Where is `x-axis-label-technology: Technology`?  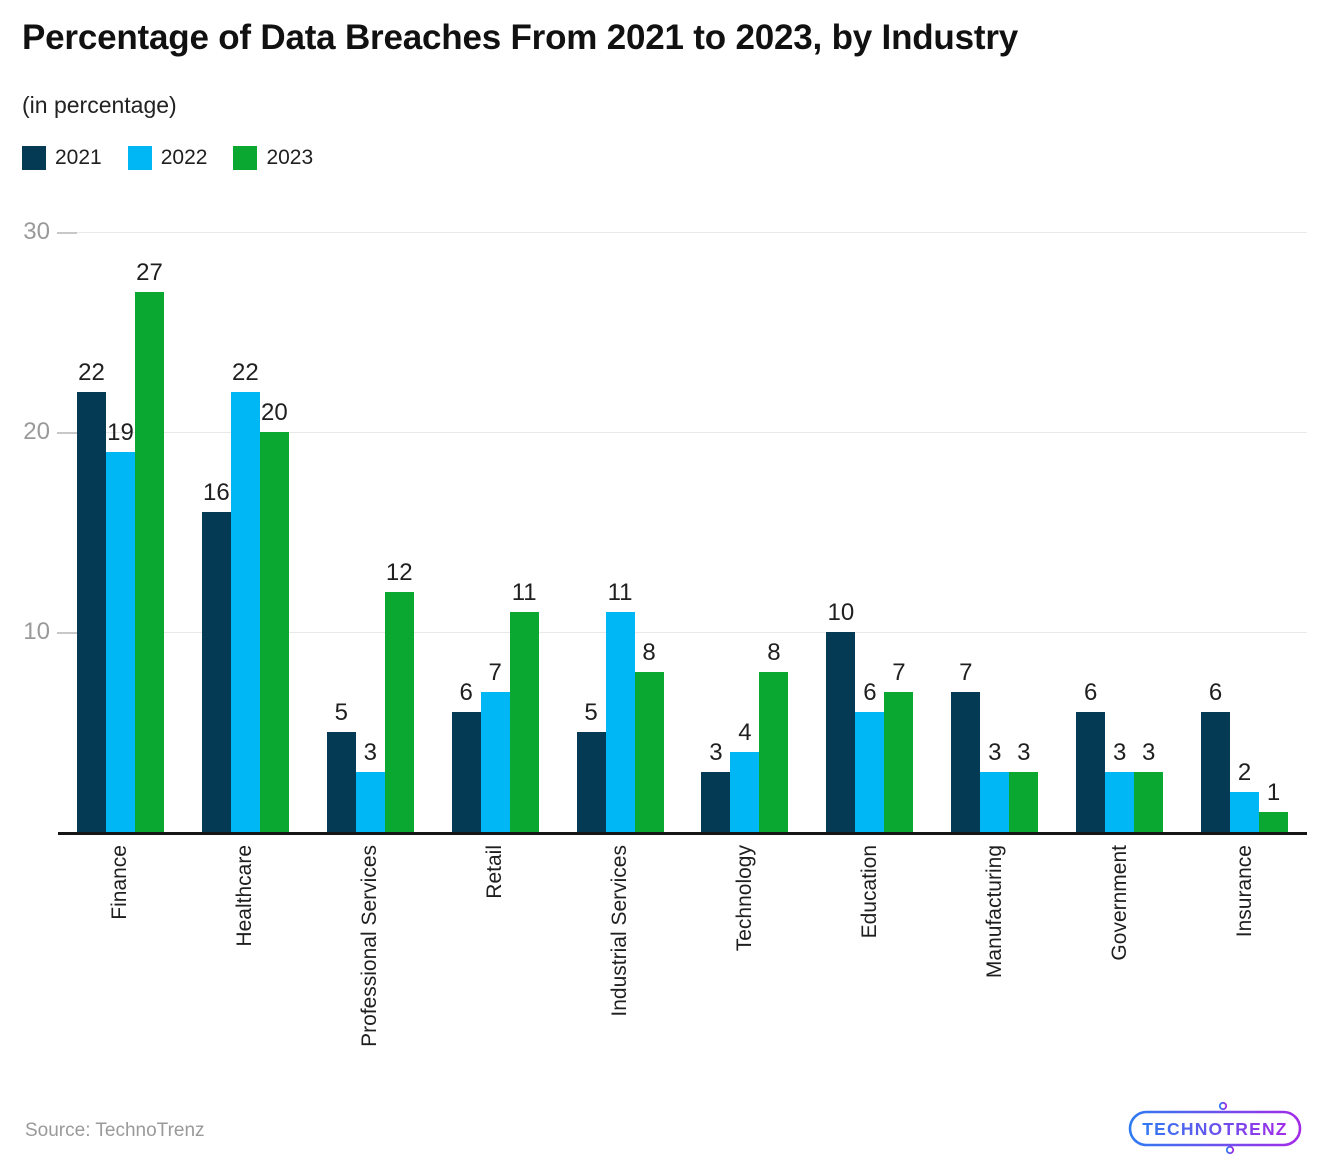 x-axis-label-technology: Technology is located at coordinates (744, 898).